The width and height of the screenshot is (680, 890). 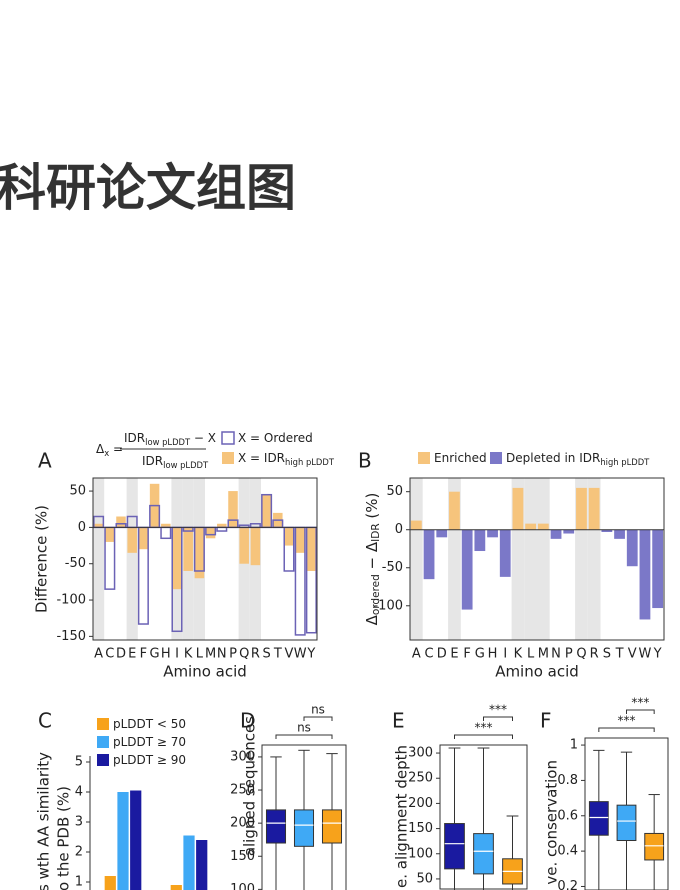 I want to click on panel-label: E, so click(x=398, y=721).